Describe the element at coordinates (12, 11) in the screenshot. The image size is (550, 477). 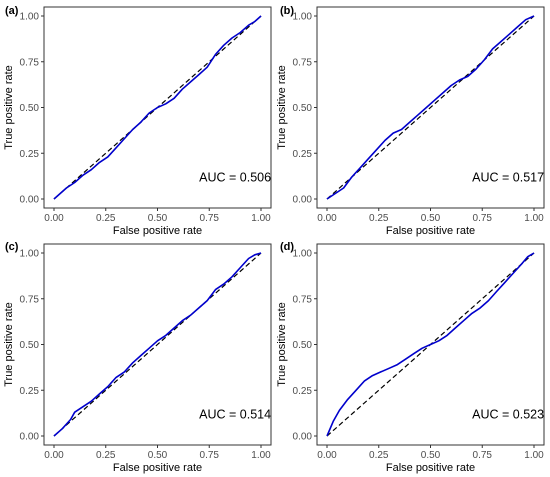
I see `panel-label: (a)` at that location.